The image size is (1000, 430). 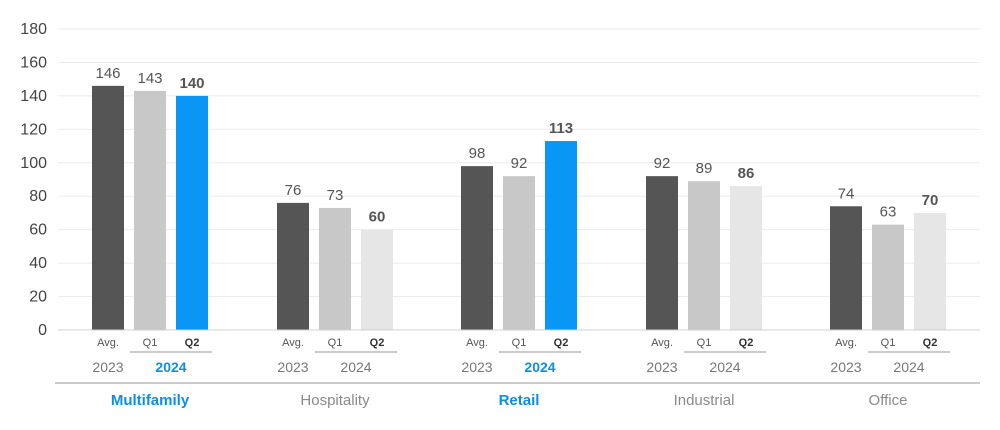 What do you see at coordinates (519, 400) in the screenshot?
I see `category-label-retail: Retail` at bounding box center [519, 400].